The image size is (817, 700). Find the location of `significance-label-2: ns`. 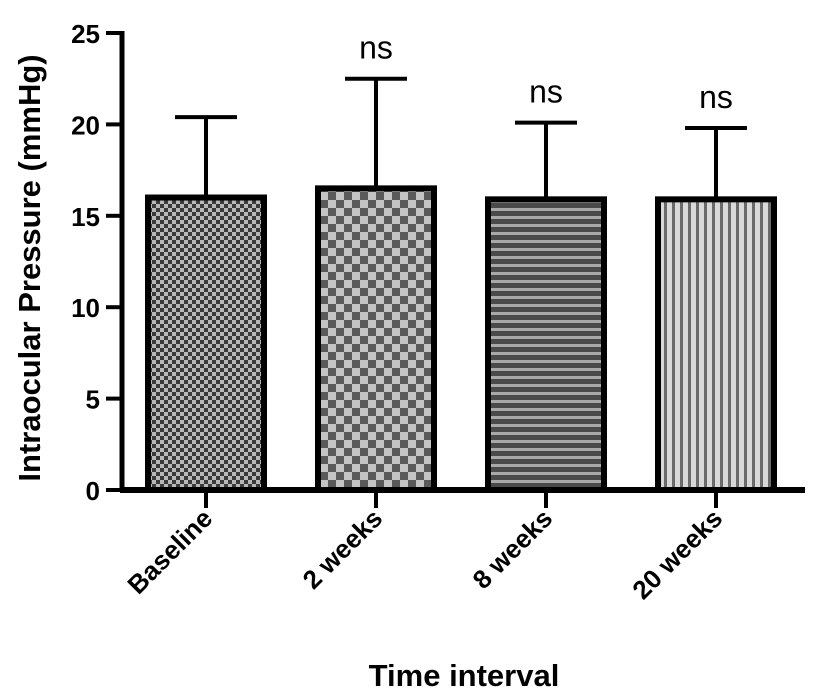

significance-label-2: ns is located at coordinates (376, 48).